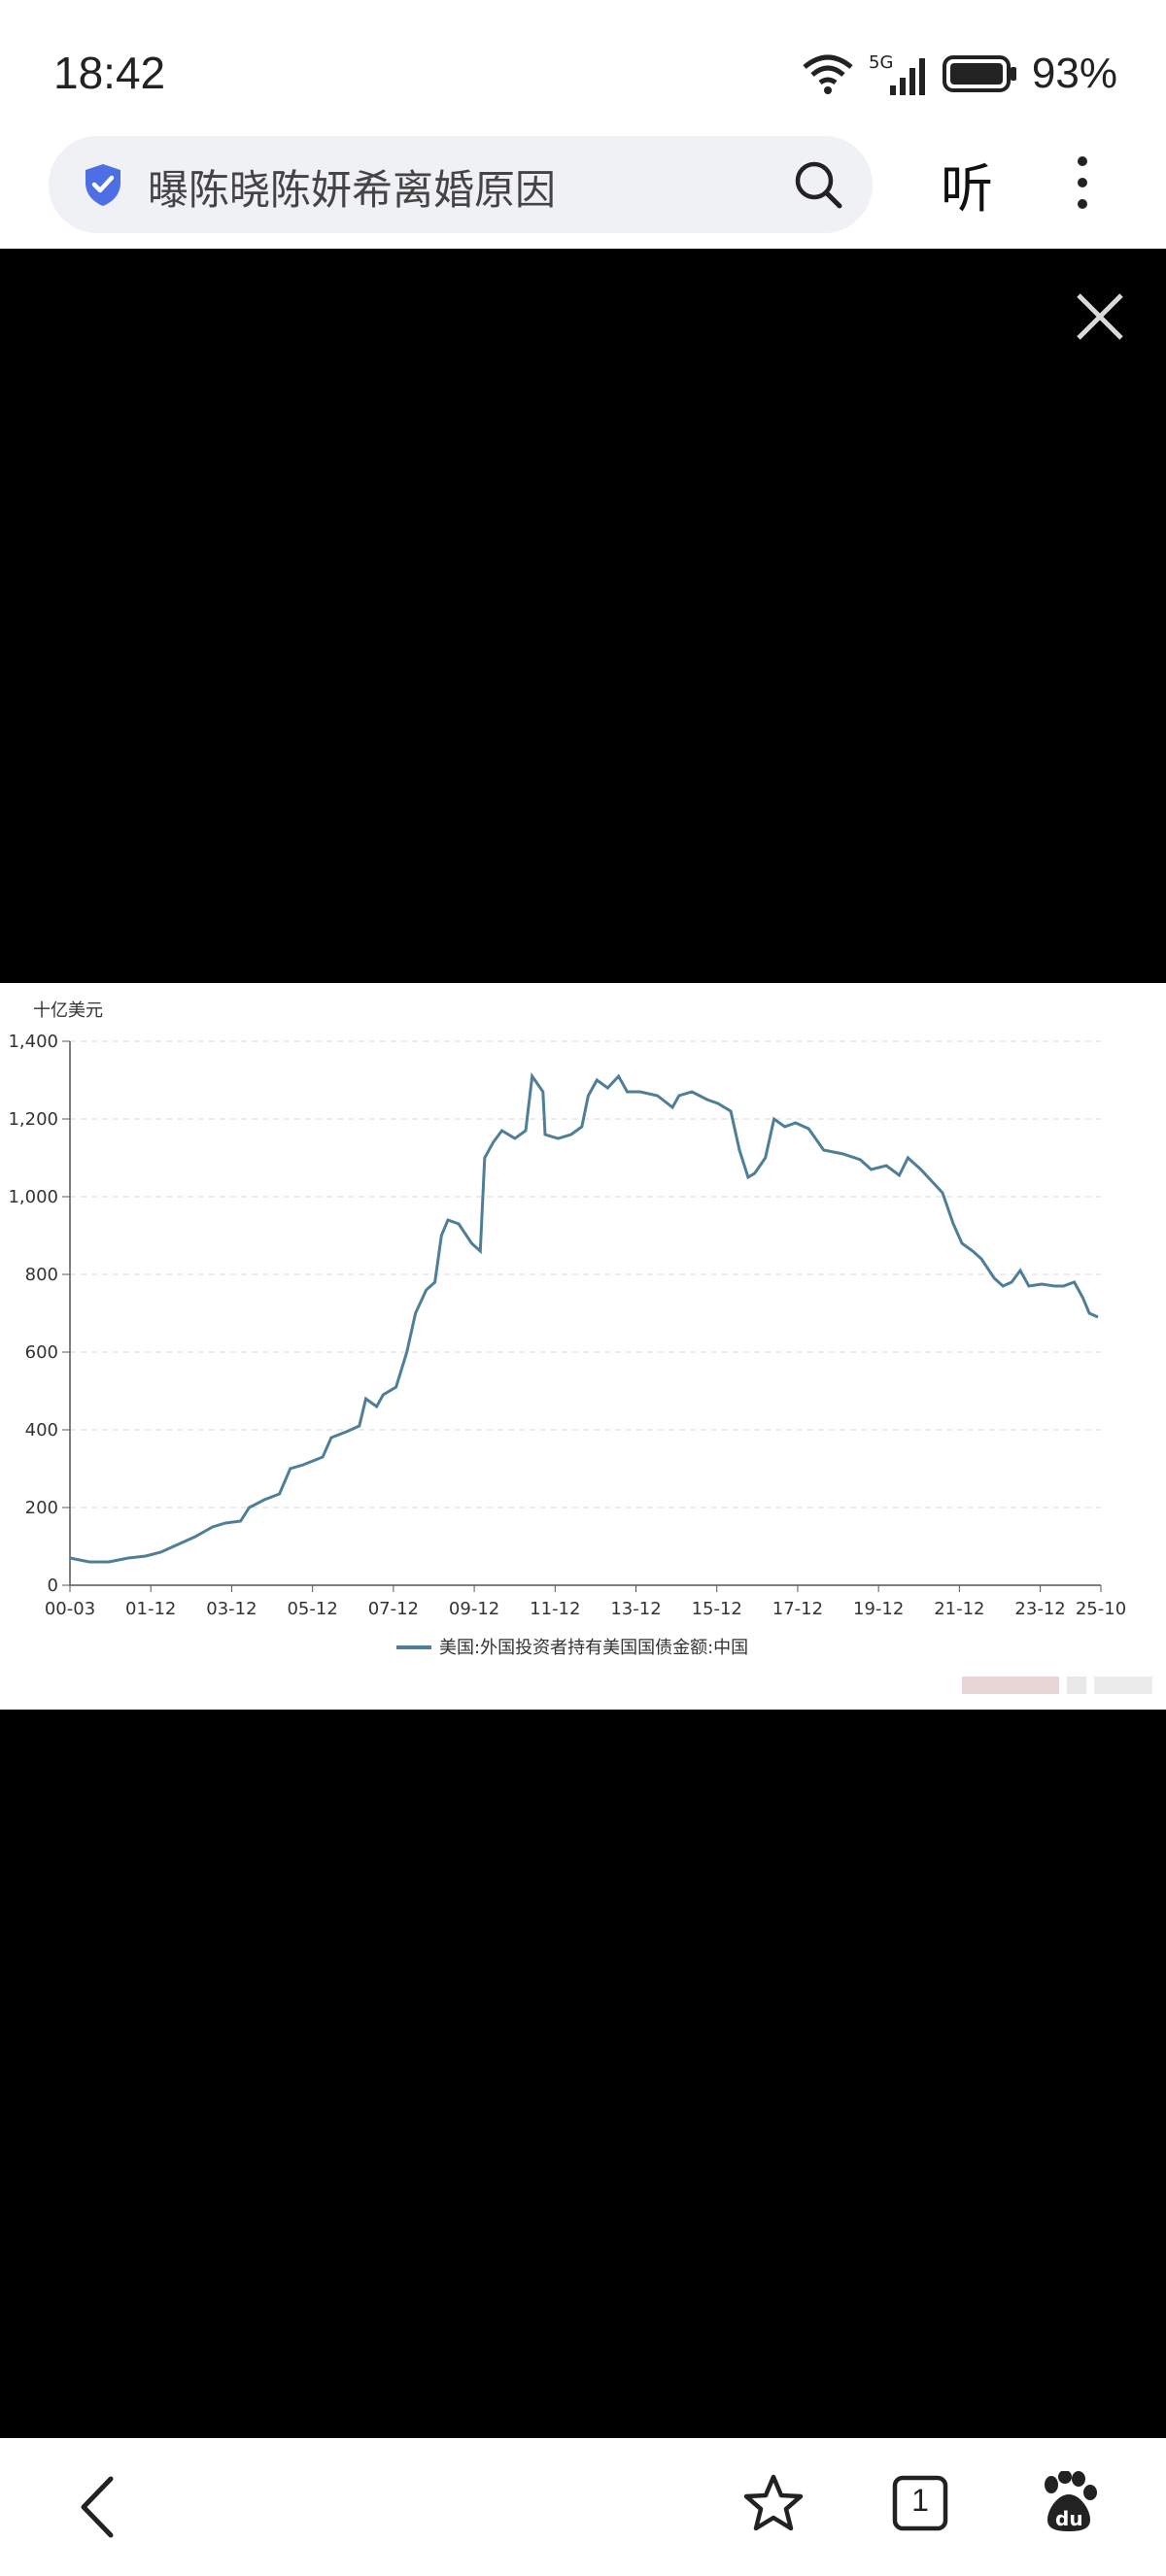  I want to click on wifi-icon, so click(828, 74).